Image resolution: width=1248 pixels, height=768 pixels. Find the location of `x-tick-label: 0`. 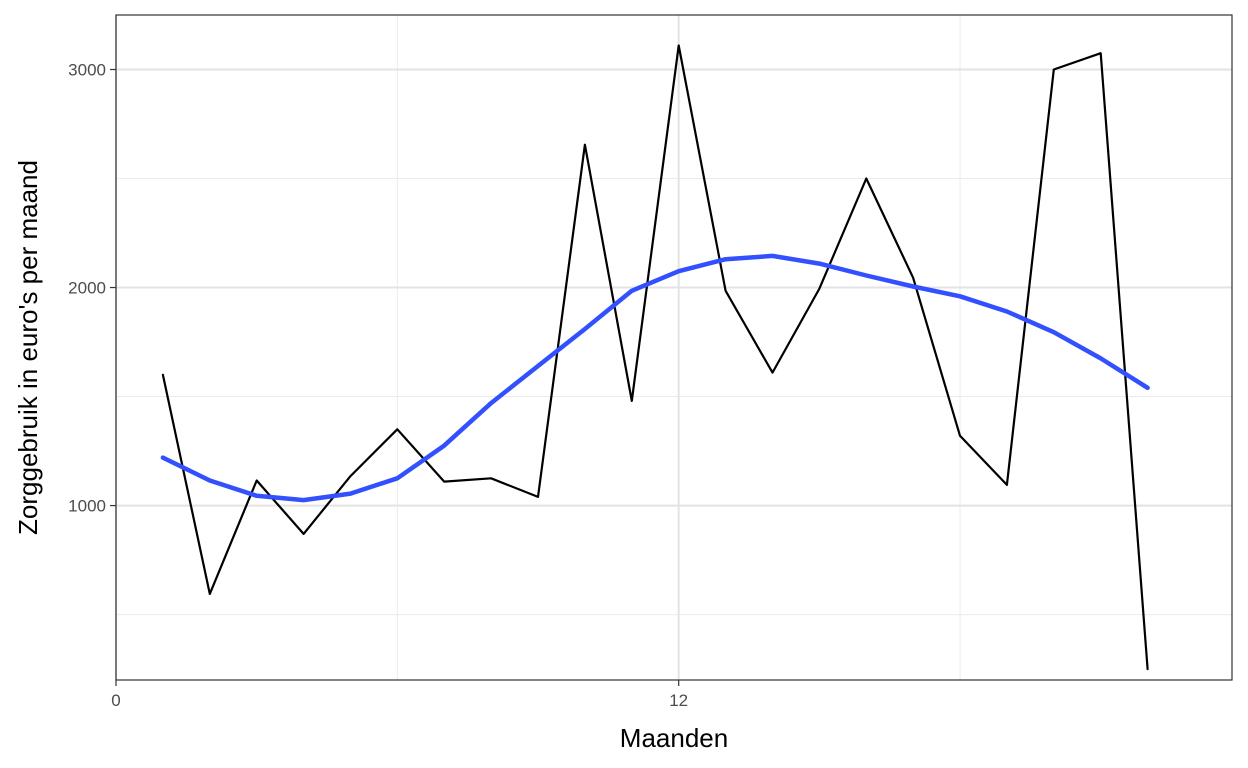

x-tick-label: 0 is located at coordinates (115, 700).